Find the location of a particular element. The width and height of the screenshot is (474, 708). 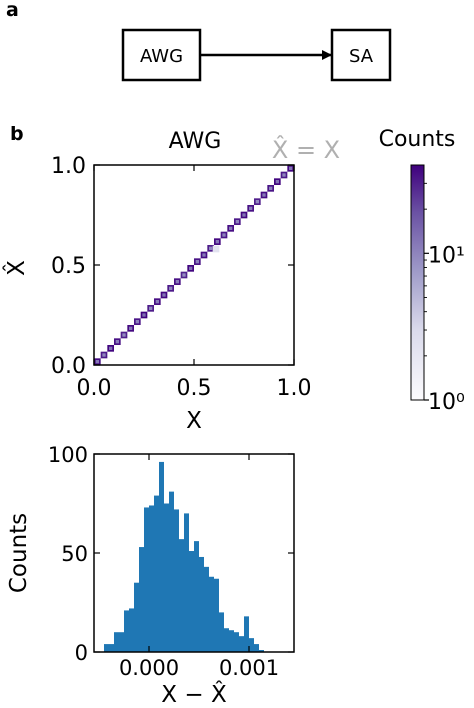

sa-box is located at coordinates (361, 55).